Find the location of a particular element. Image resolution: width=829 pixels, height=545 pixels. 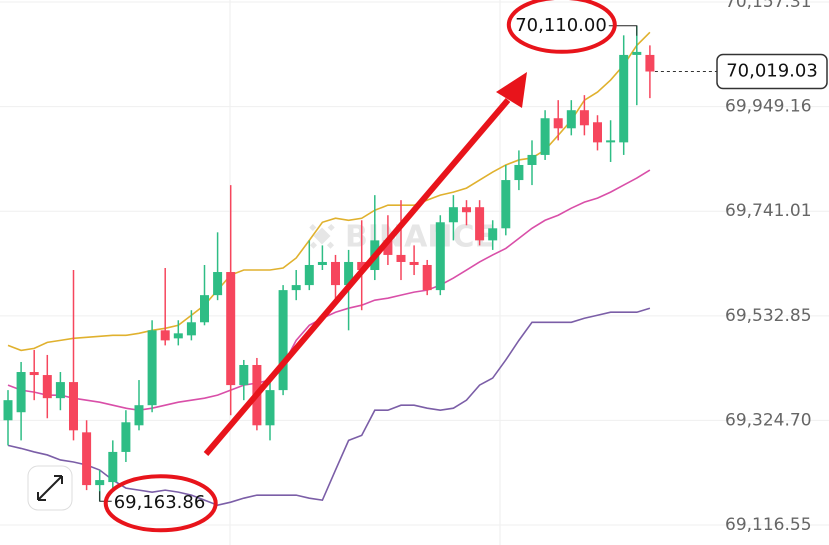

y-tick-label: 69,949.16 is located at coordinates (768, 107).